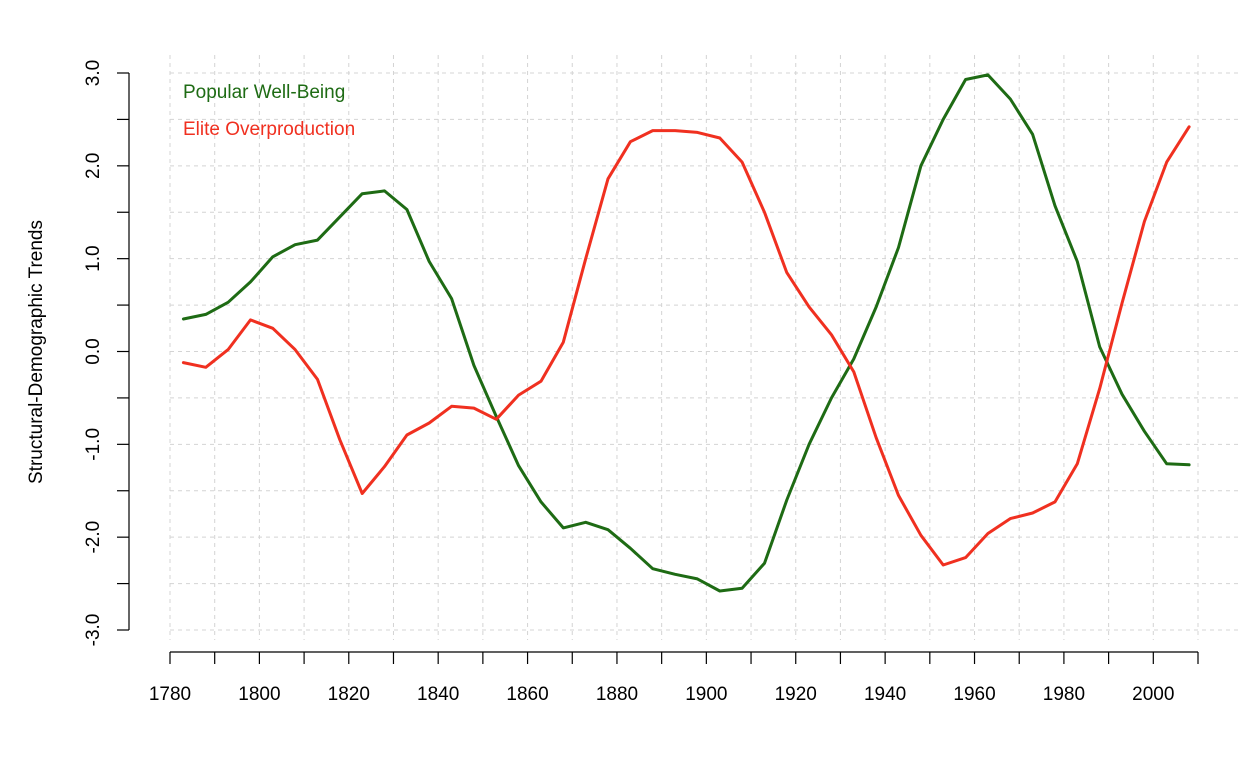 This screenshot has height=758, width=1258. What do you see at coordinates (1153, 694) in the screenshot?
I see `x-tick-label: 2000` at bounding box center [1153, 694].